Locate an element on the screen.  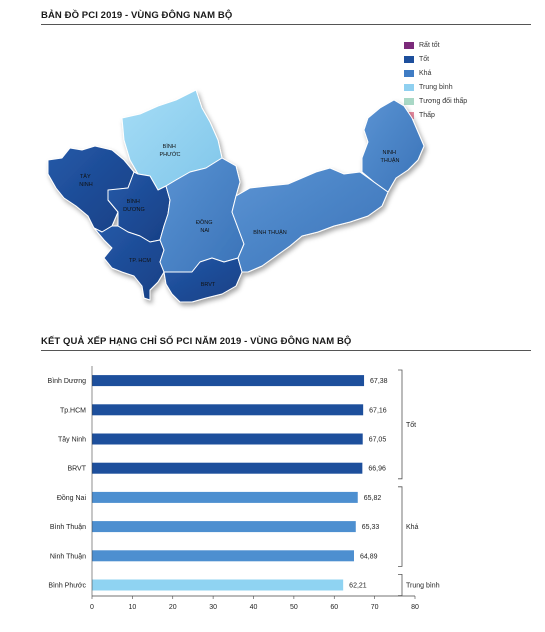
value-label: 64,89 is located at coordinates (369, 556).